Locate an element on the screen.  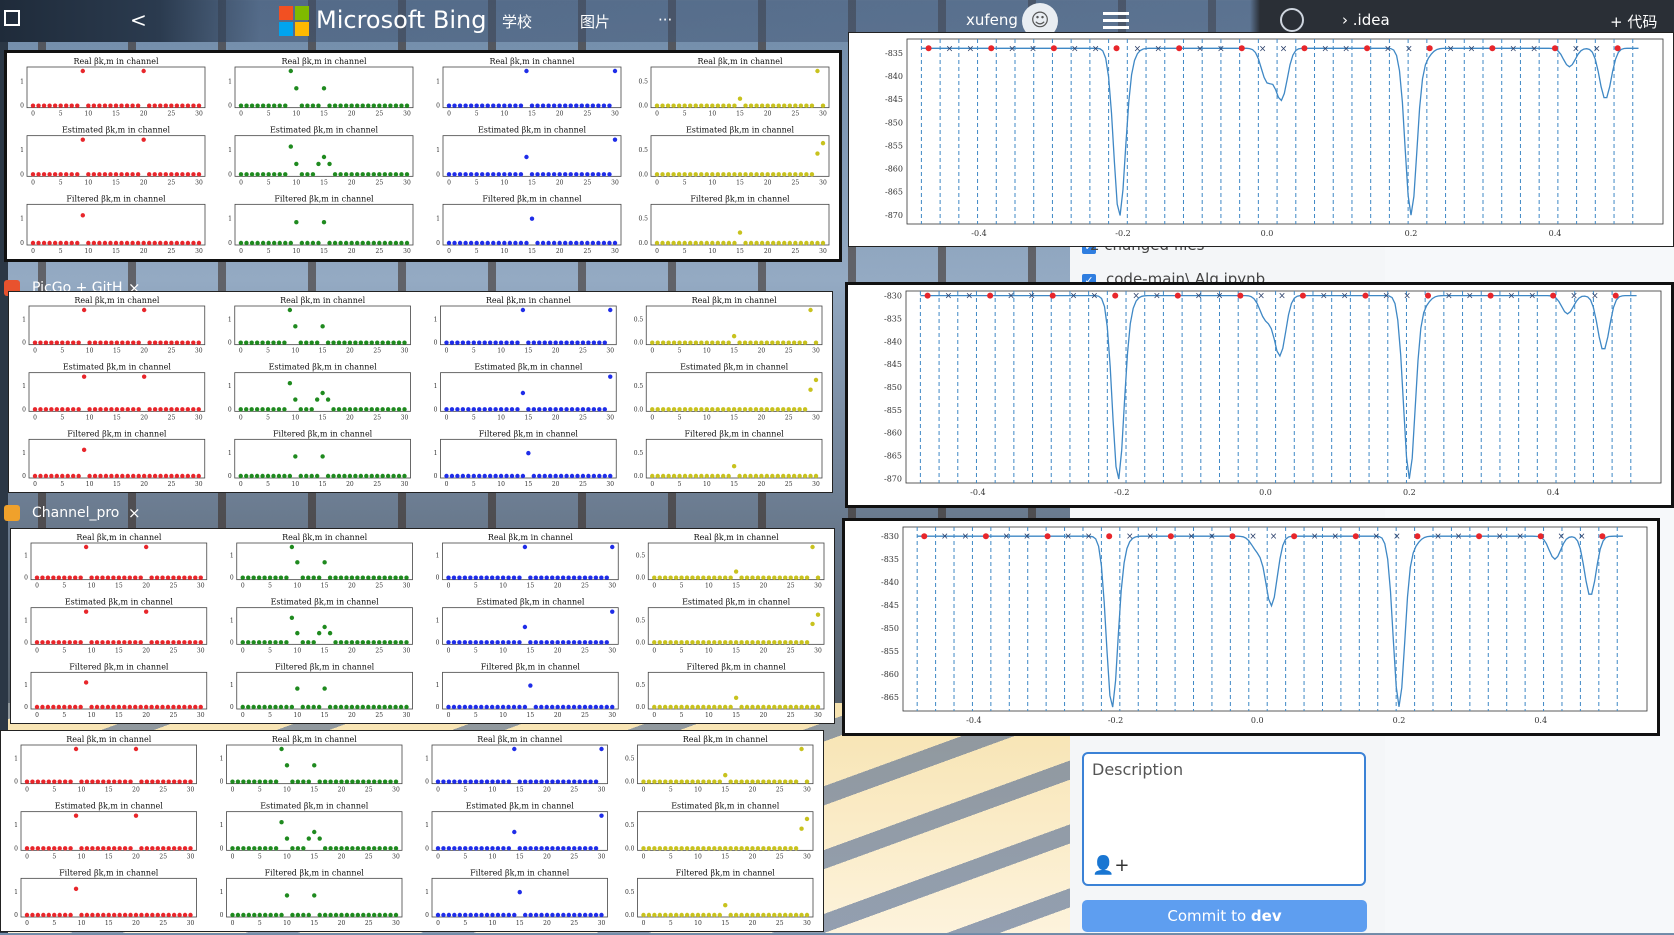
add-code-button: + 代码 is located at coordinates (1634, 22).